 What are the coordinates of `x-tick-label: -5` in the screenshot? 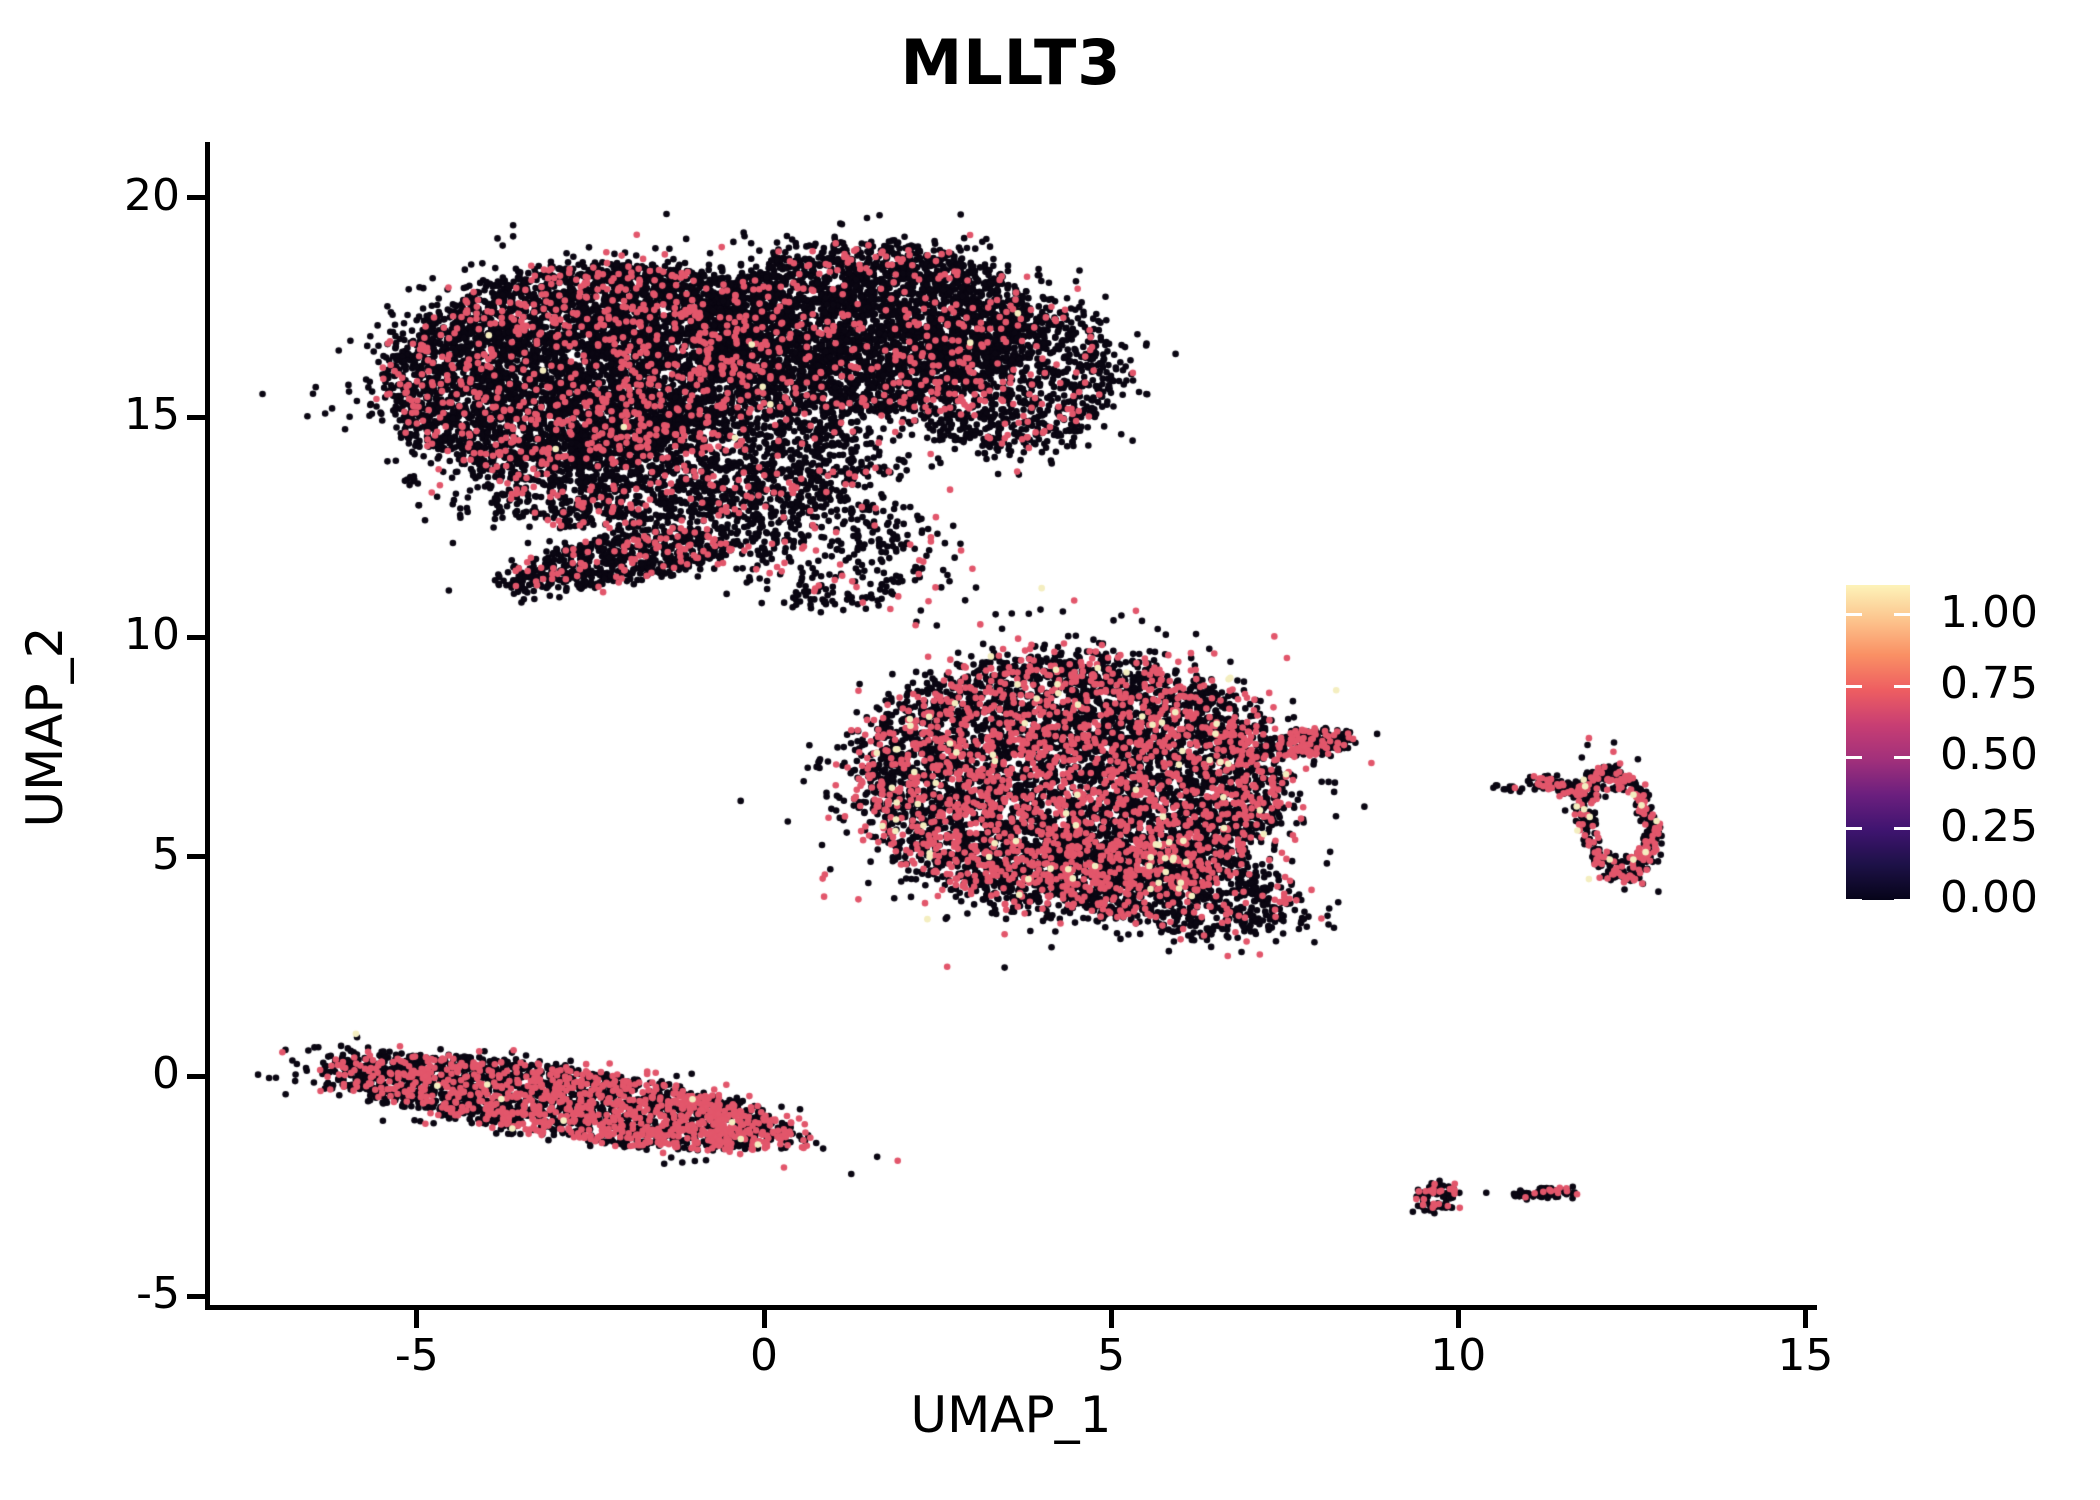 It's located at (416, 1355).